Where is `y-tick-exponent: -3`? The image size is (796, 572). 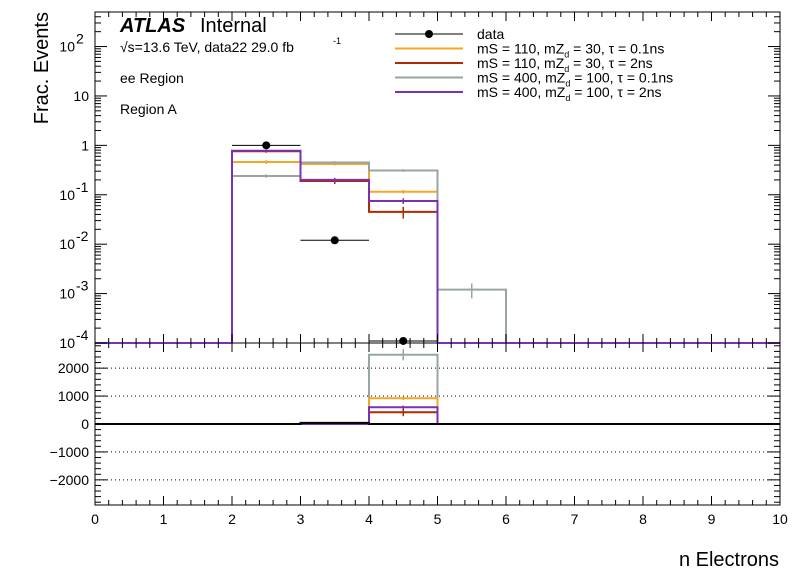 y-tick-exponent: -3 is located at coordinates (82, 286).